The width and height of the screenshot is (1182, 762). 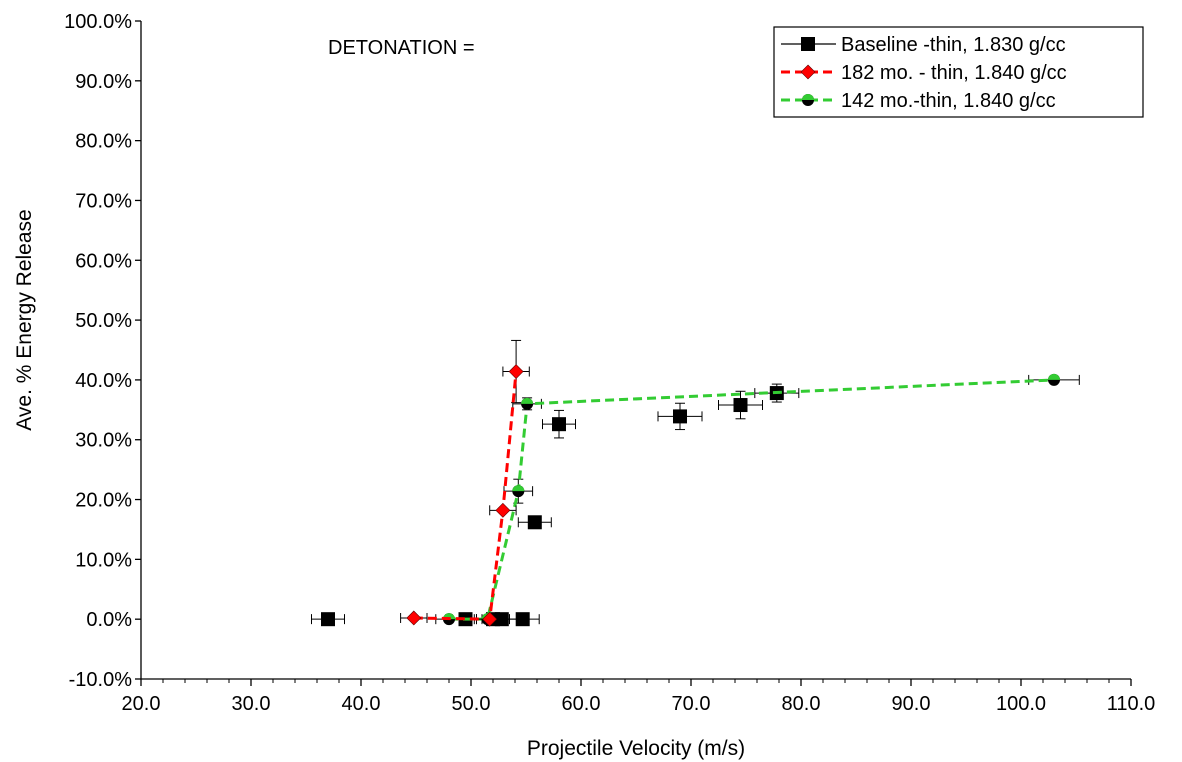 I want to click on y-axis-title: Ave. % Energy Release, so click(x=24, y=319).